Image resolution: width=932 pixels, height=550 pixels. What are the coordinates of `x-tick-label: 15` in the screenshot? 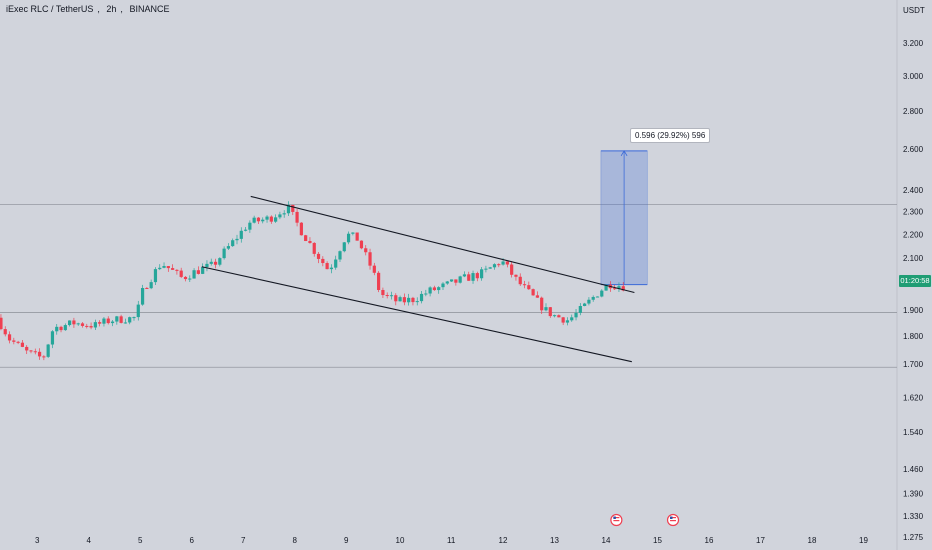 It's located at (657, 540).